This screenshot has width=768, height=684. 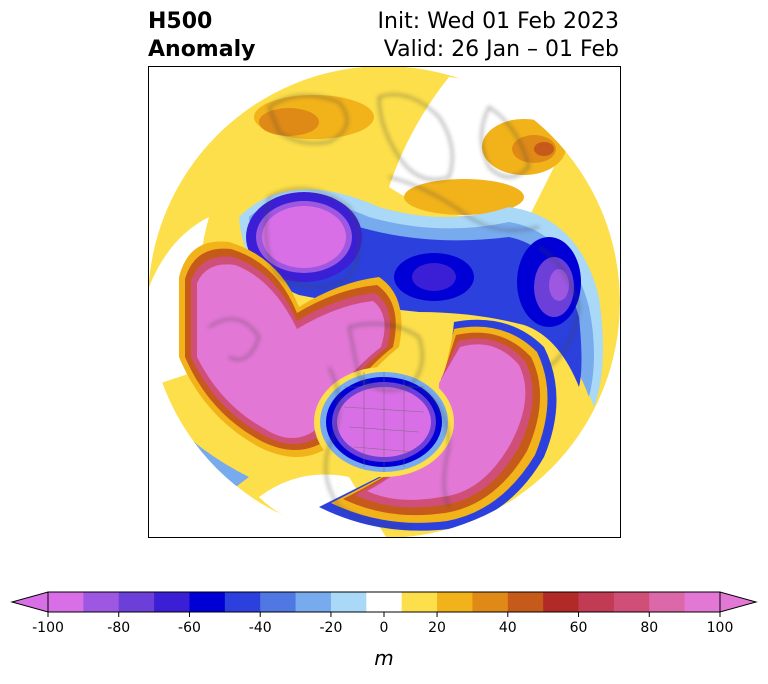 What do you see at coordinates (720, 627) in the screenshot?
I see `colorbar-tick-label: 100` at bounding box center [720, 627].